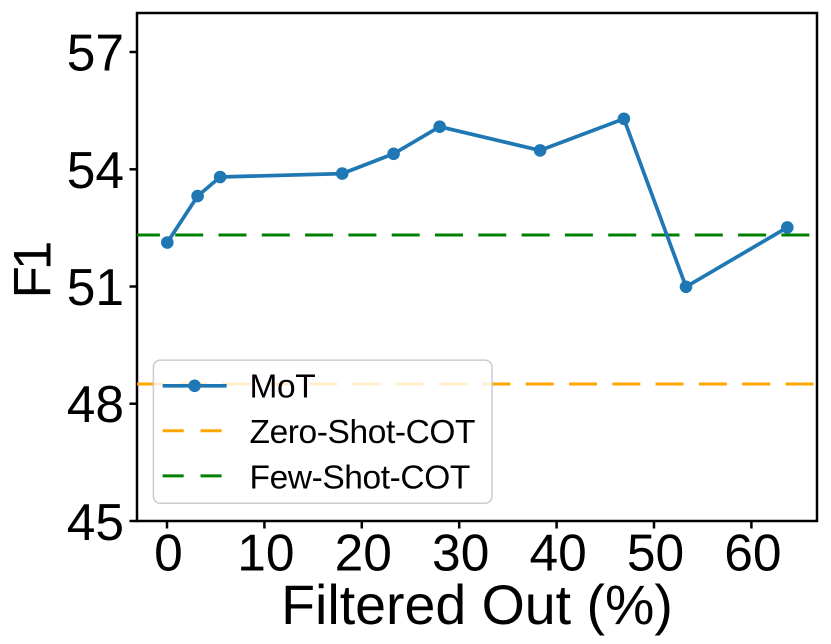  What do you see at coordinates (95, 287) in the screenshot?
I see `svg-text: 51` at bounding box center [95, 287].